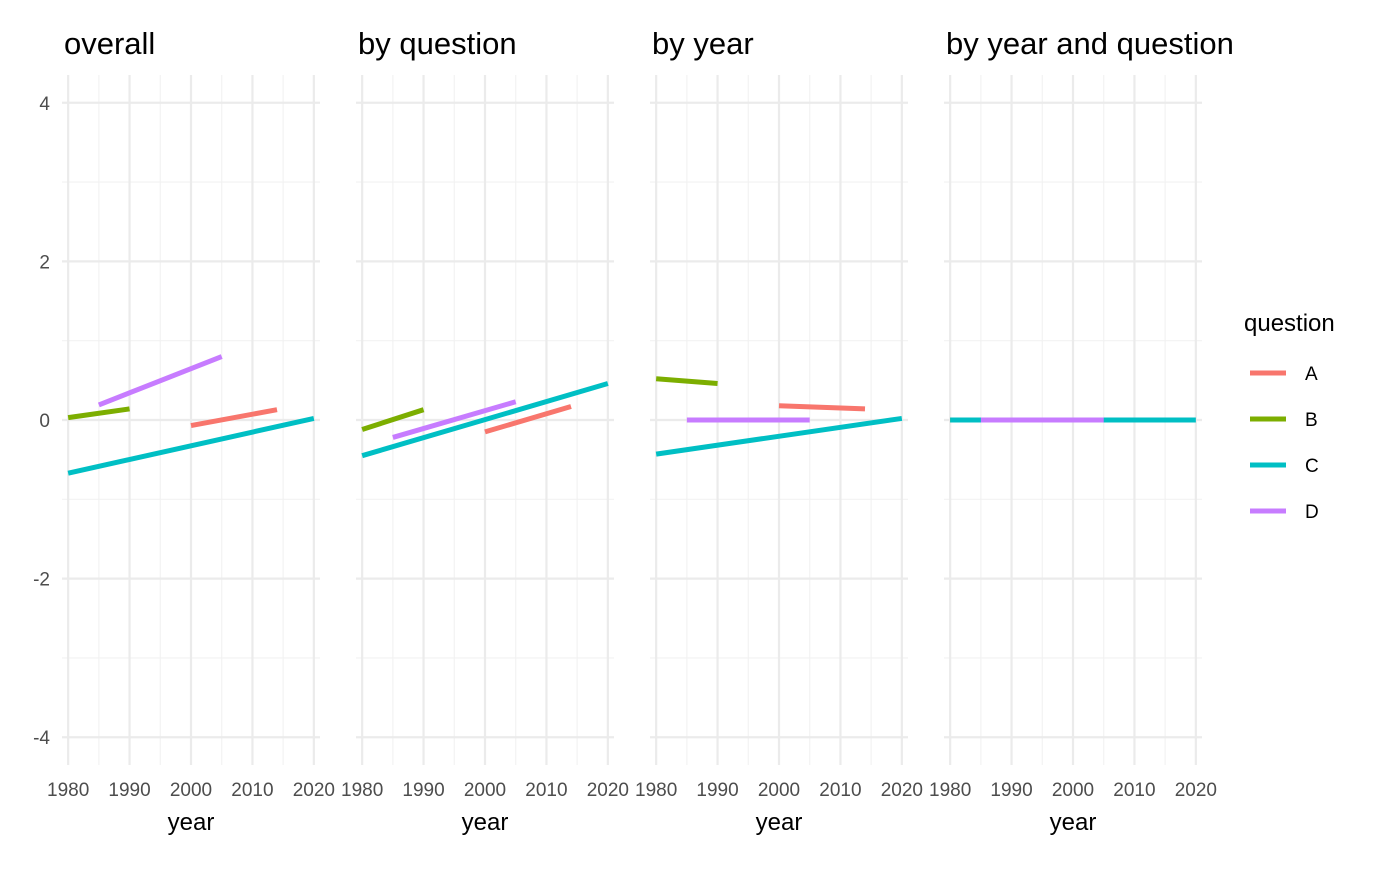 The height and width of the screenshot is (870, 1400). Describe the element at coordinates (1311, 420) in the screenshot. I see `legend-label-b: B` at that location.